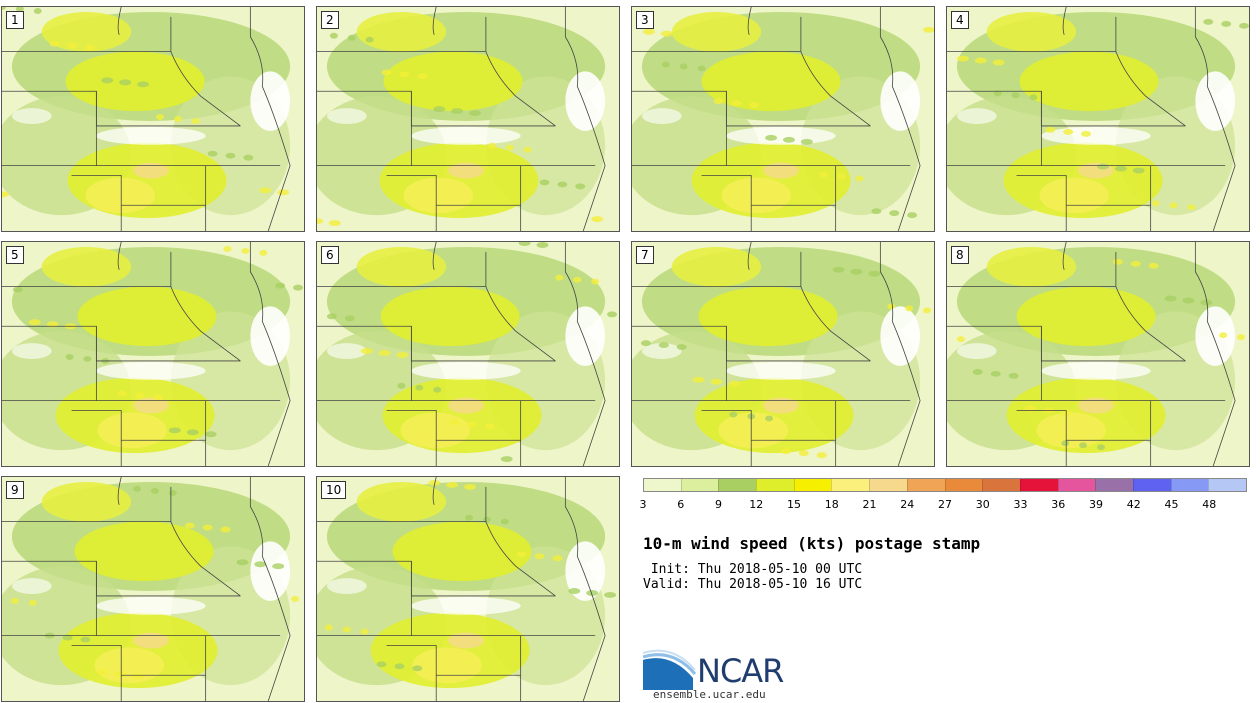 This screenshot has width=1260, height=703. I want to click on colorbar-tick-label: 33, so click(1020, 504).